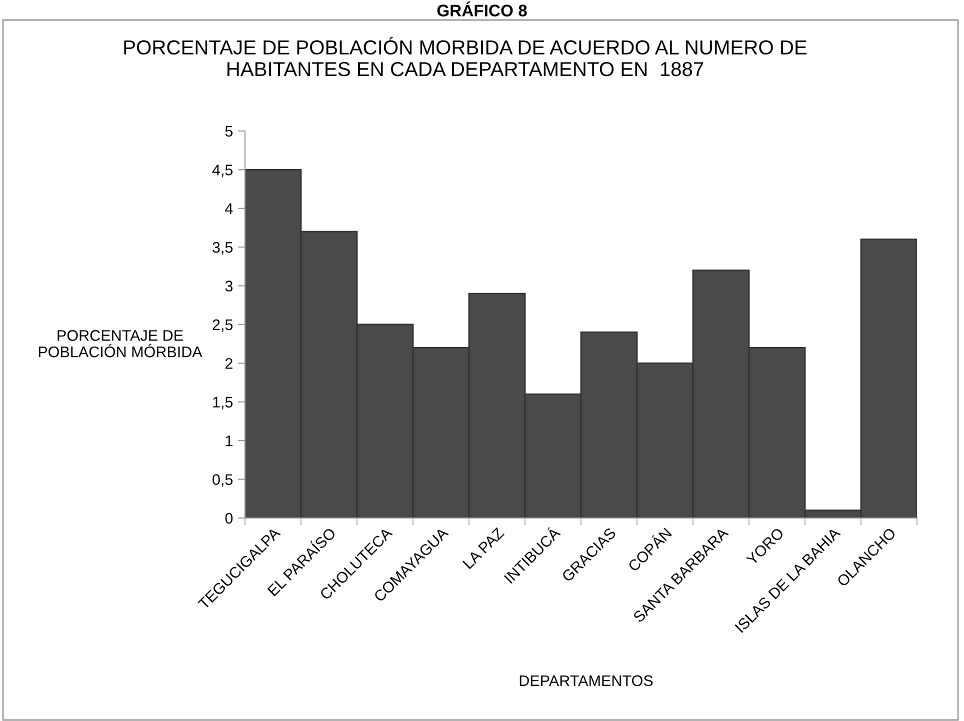 The height and width of the screenshot is (721, 964). What do you see at coordinates (222, 171) in the screenshot?
I see `y-tick-label: 4,5` at bounding box center [222, 171].